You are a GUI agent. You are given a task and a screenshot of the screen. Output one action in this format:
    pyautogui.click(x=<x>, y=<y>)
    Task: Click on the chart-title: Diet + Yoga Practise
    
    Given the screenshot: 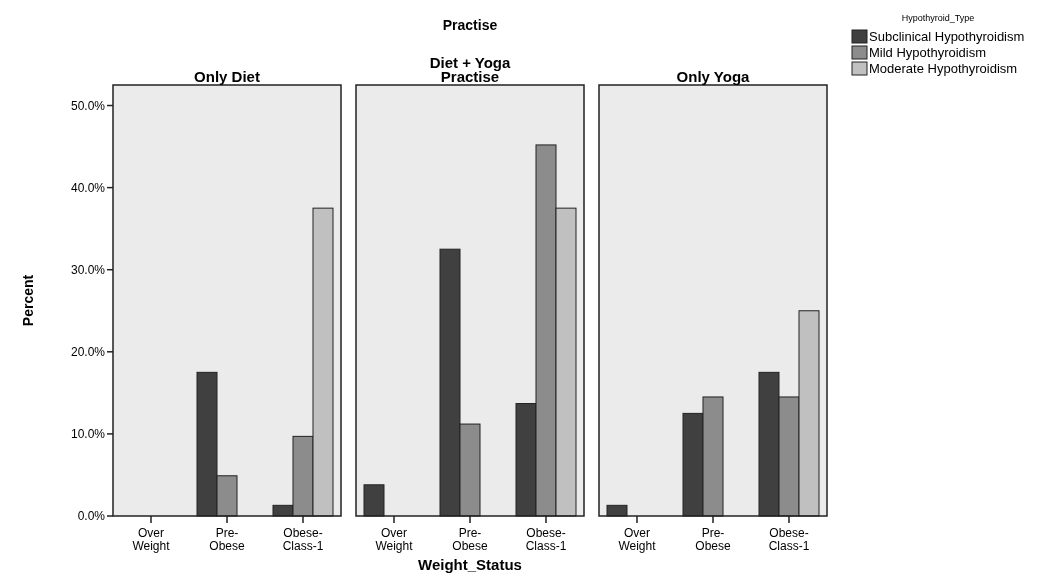 What is the action you would take?
    pyautogui.click(x=470, y=69)
    